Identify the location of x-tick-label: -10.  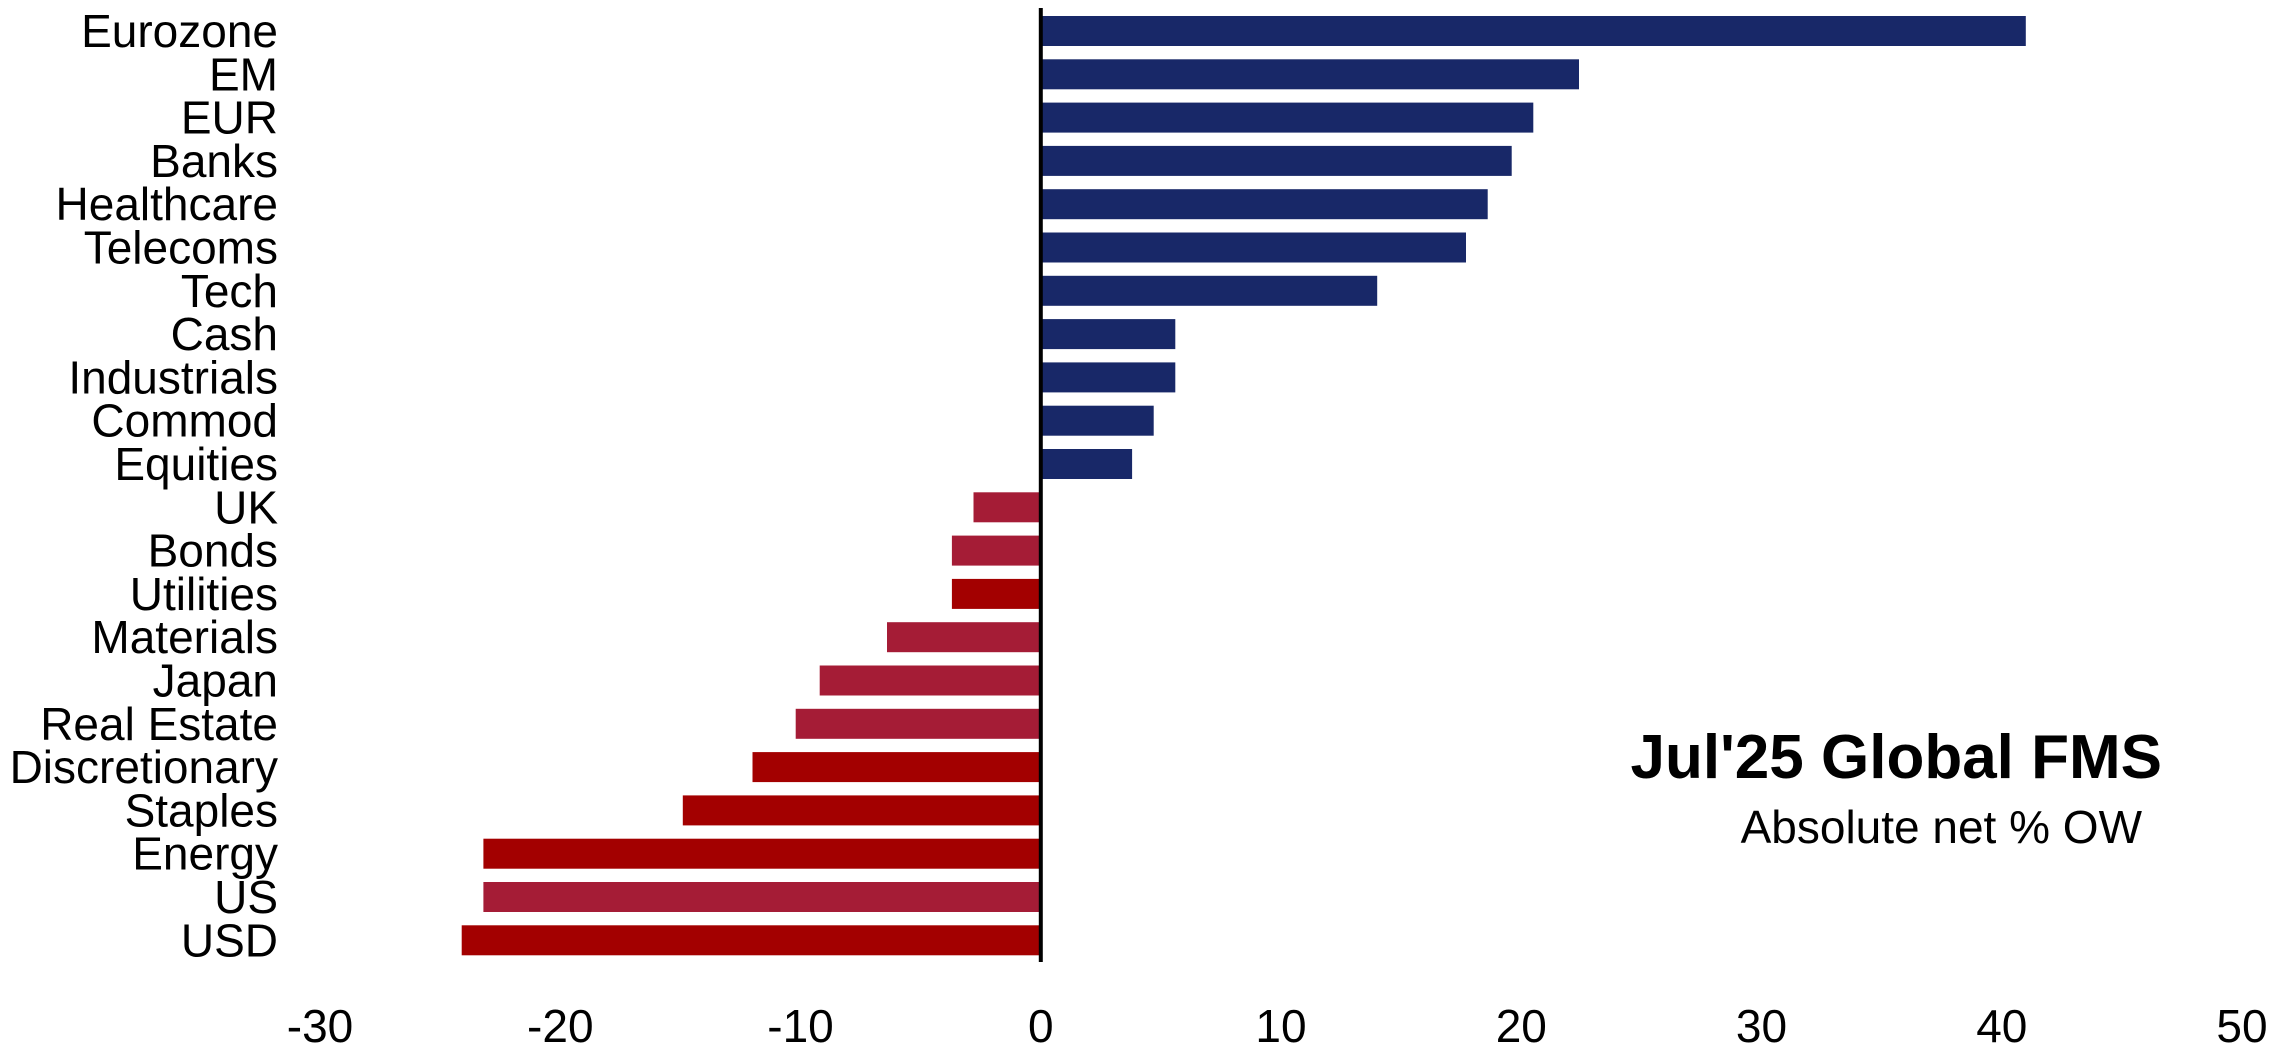
(800, 1026).